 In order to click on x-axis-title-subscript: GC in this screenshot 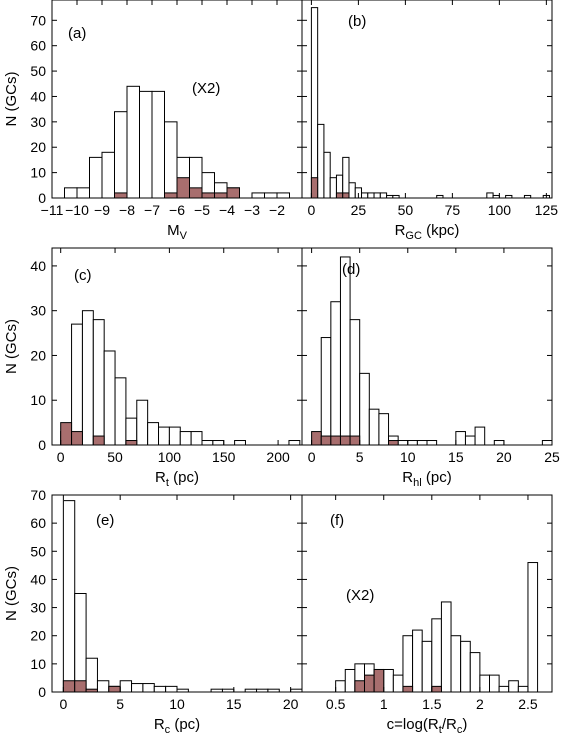, I will do `click(413, 236)`.